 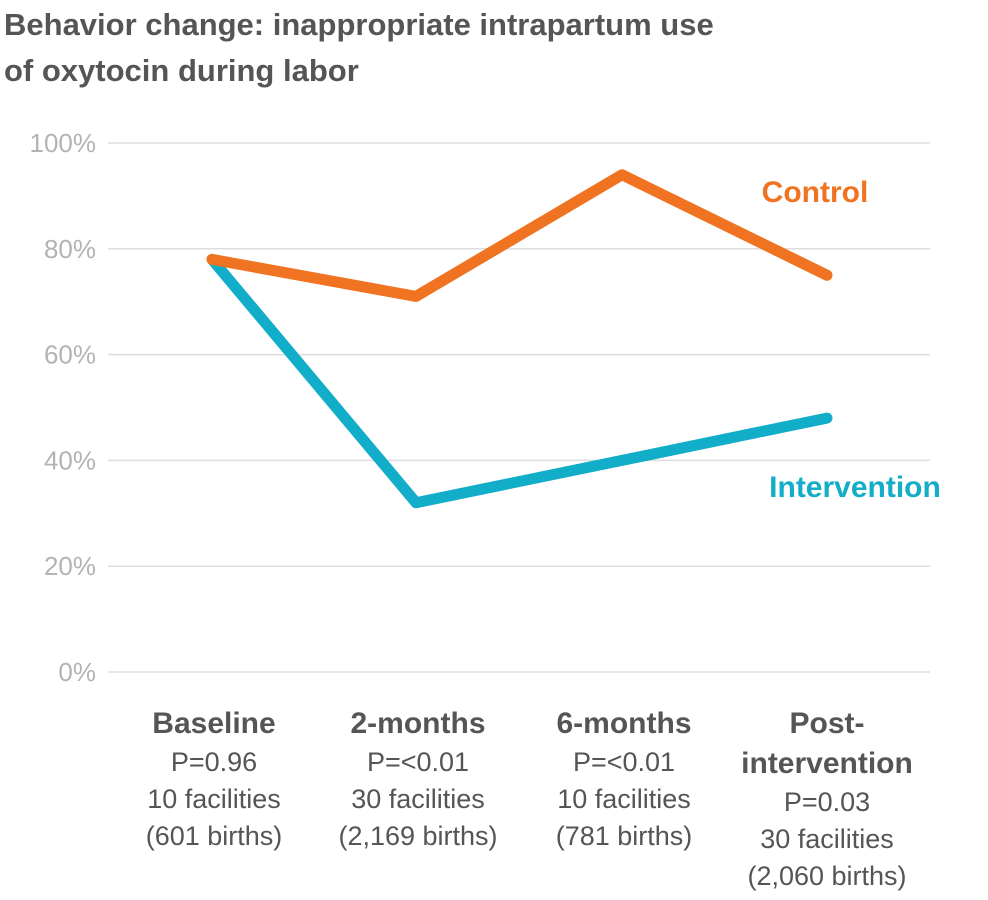 I want to click on series-label-intervention: Intervention, so click(x=855, y=487).